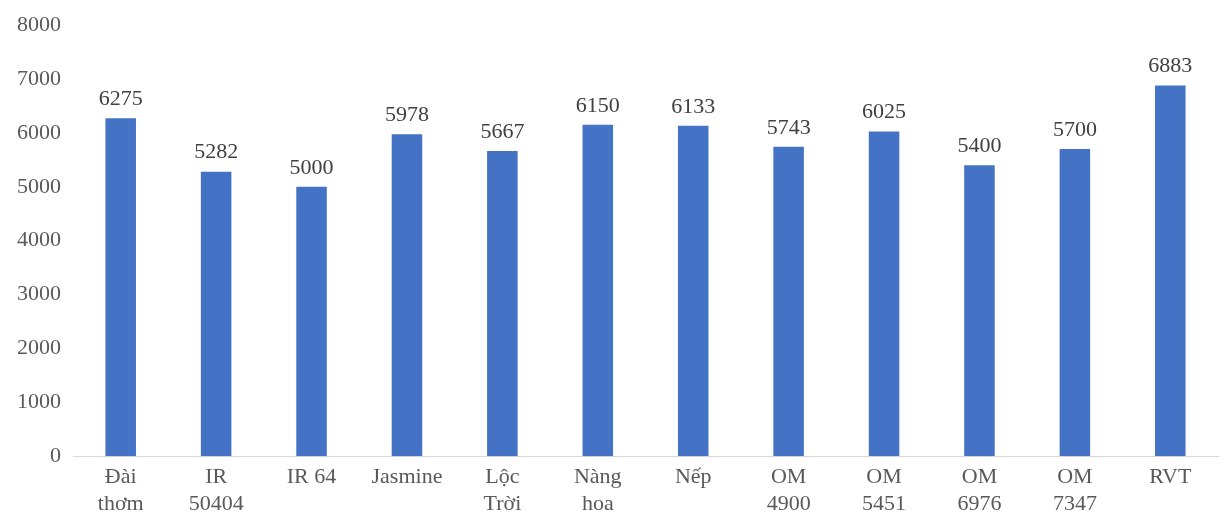  I want to click on x-tick-label: Nàng hoa, so click(597, 489).